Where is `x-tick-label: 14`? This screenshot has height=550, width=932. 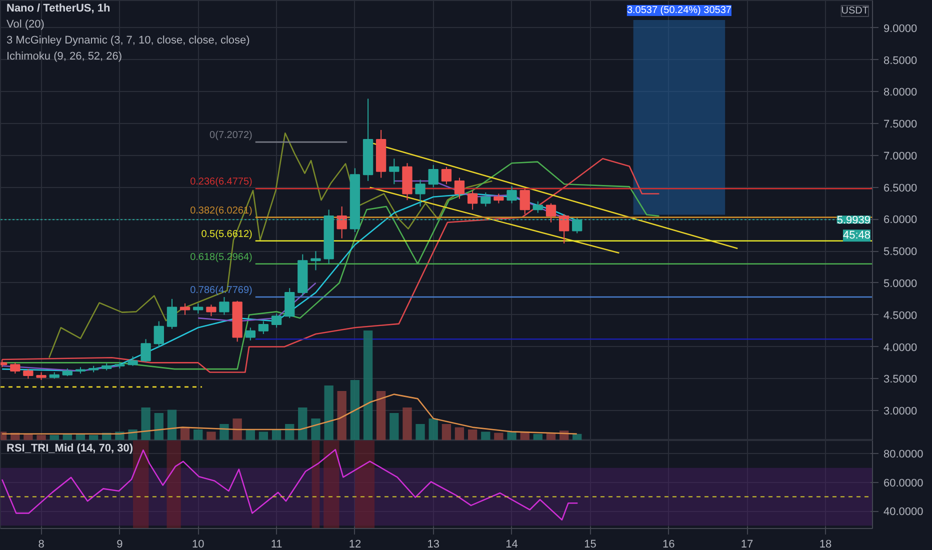
x-tick-label: 14 is located at coordinates (512, 544).